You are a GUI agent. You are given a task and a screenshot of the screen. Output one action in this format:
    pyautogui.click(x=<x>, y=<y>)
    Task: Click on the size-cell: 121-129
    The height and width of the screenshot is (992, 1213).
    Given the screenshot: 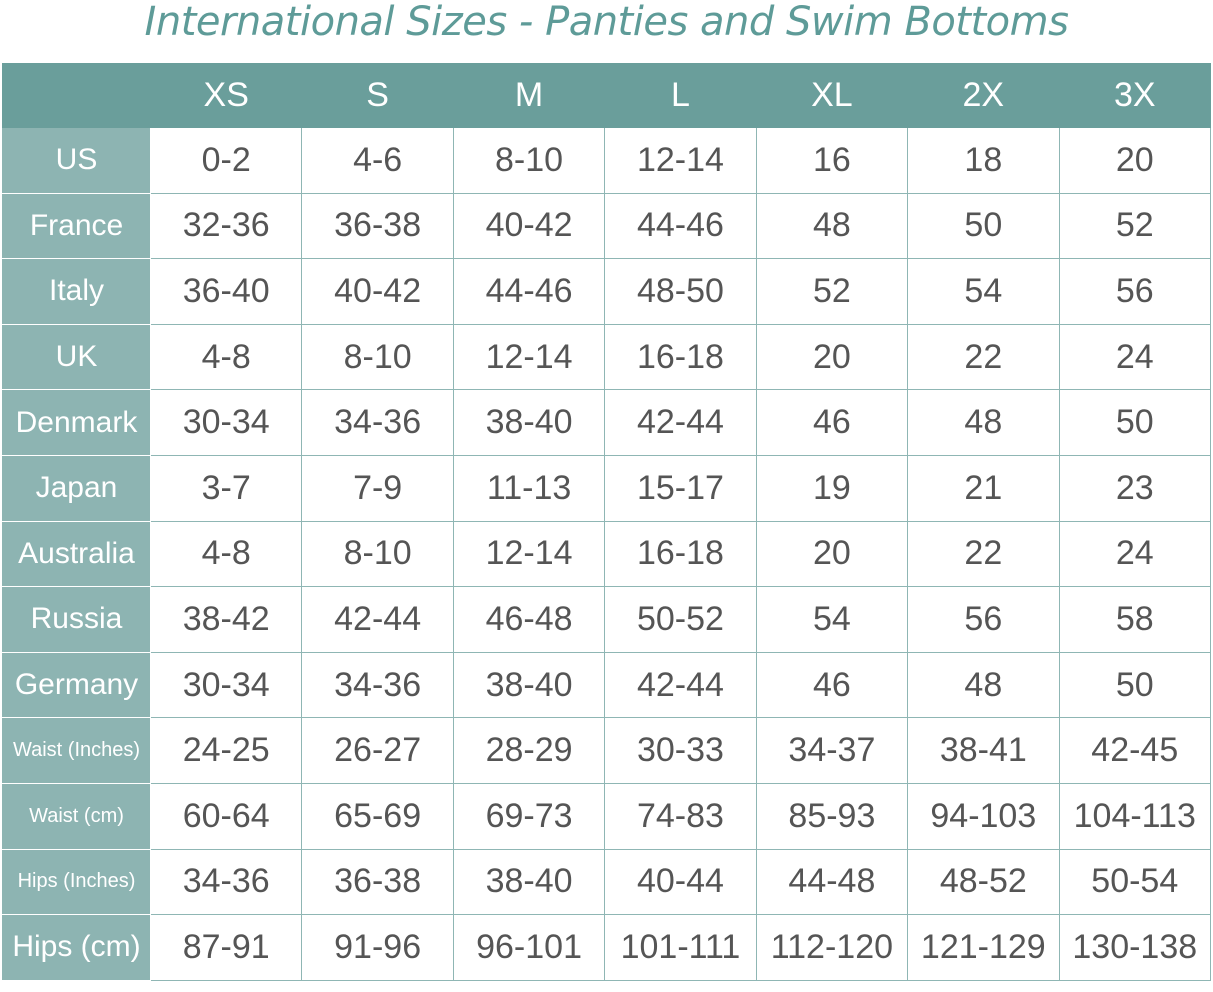 What is the action you would take?
    pyautogui.click(x=983, y=947)
    